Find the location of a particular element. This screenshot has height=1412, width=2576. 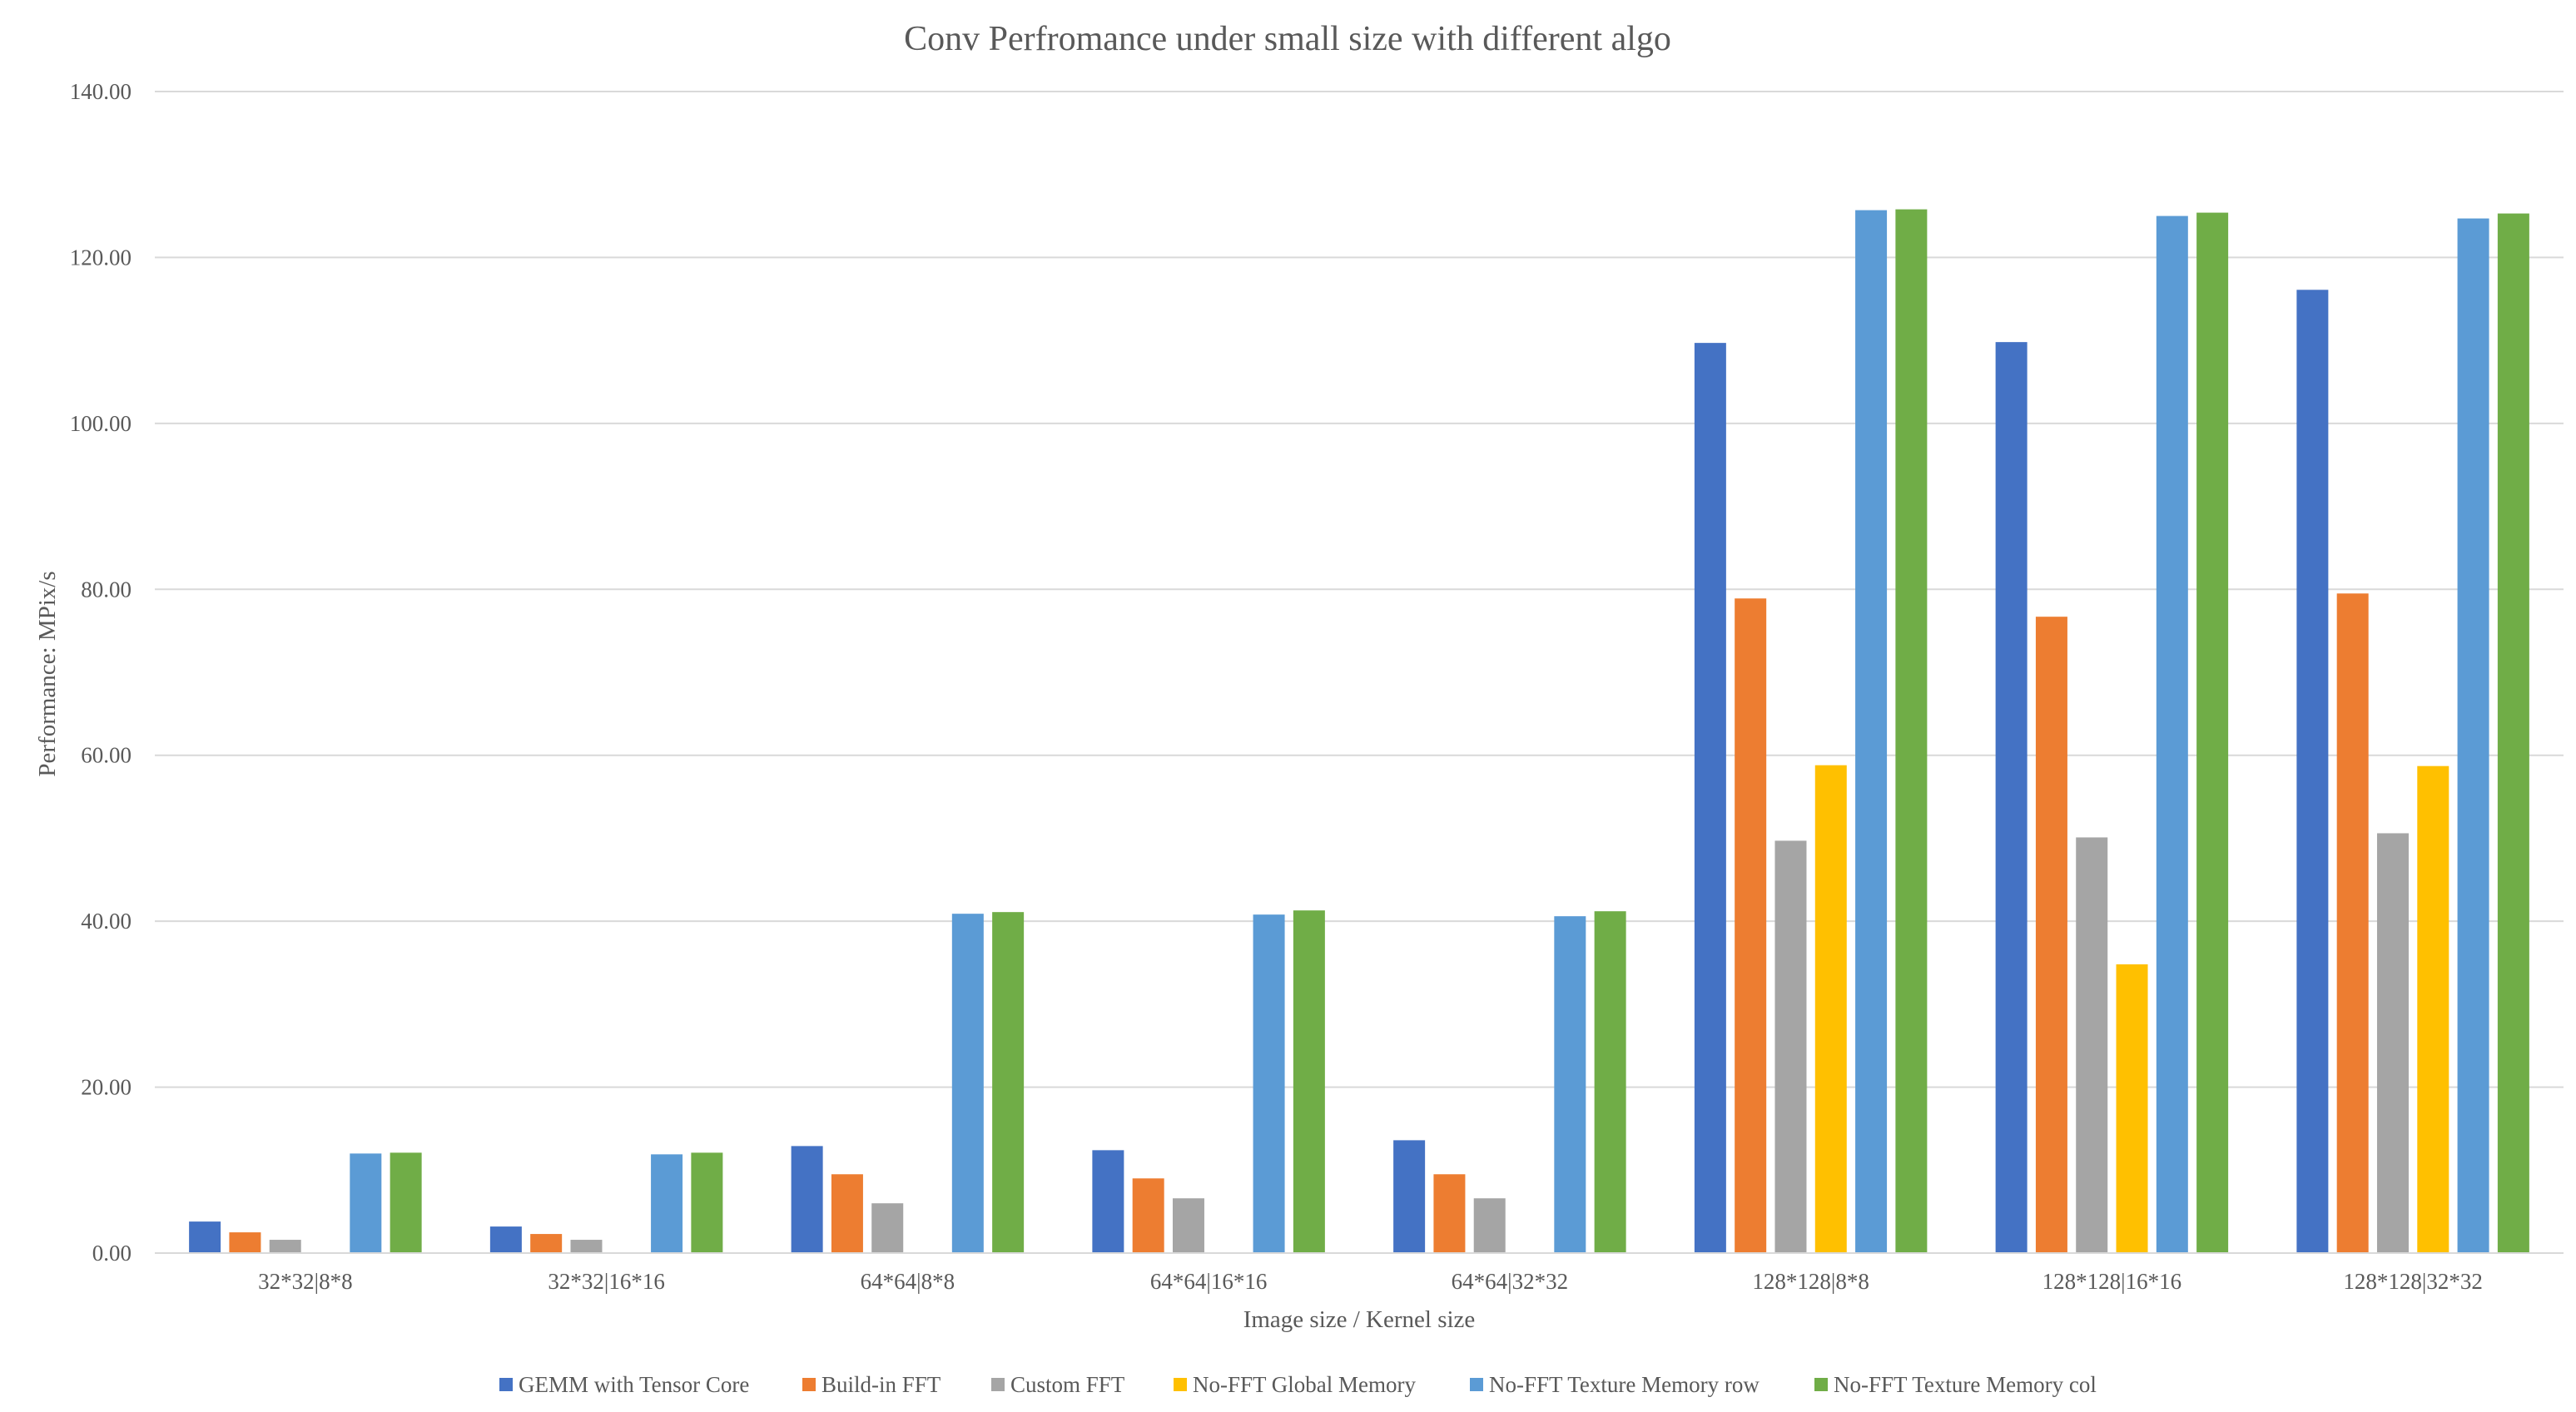

y-tick-label: 140.00 is located at coordinates (101, 91).